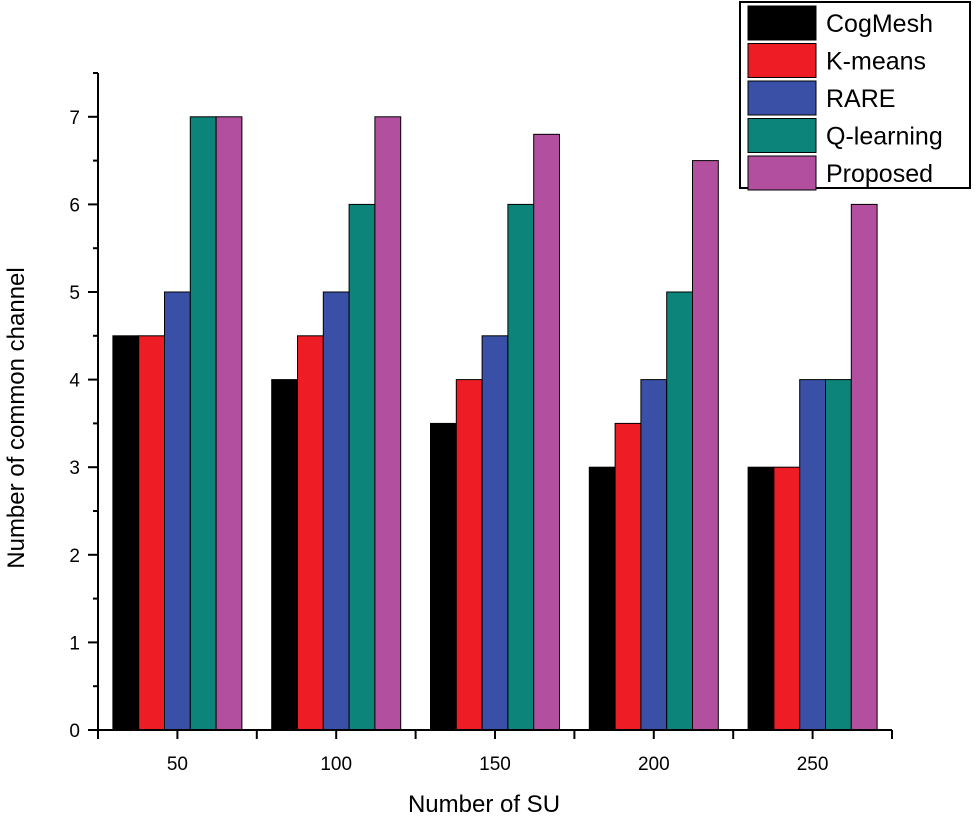 The image size is (980, 821). I want to click on x-tick-label: 200, so click(654, 764).